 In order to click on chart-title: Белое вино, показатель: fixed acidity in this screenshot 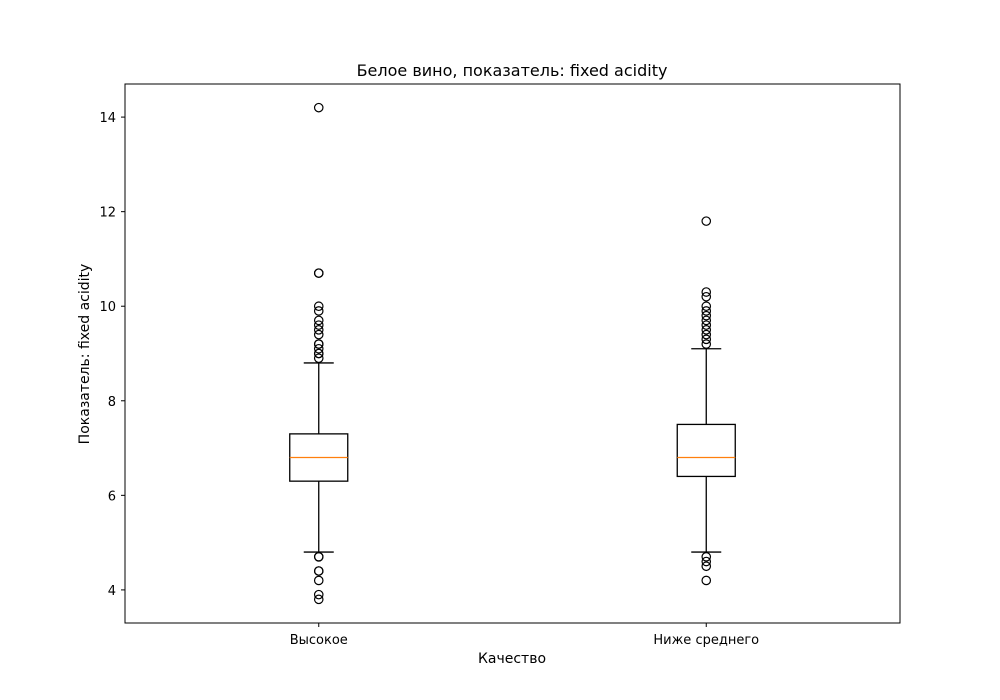, I will do `click(512, 70)`.